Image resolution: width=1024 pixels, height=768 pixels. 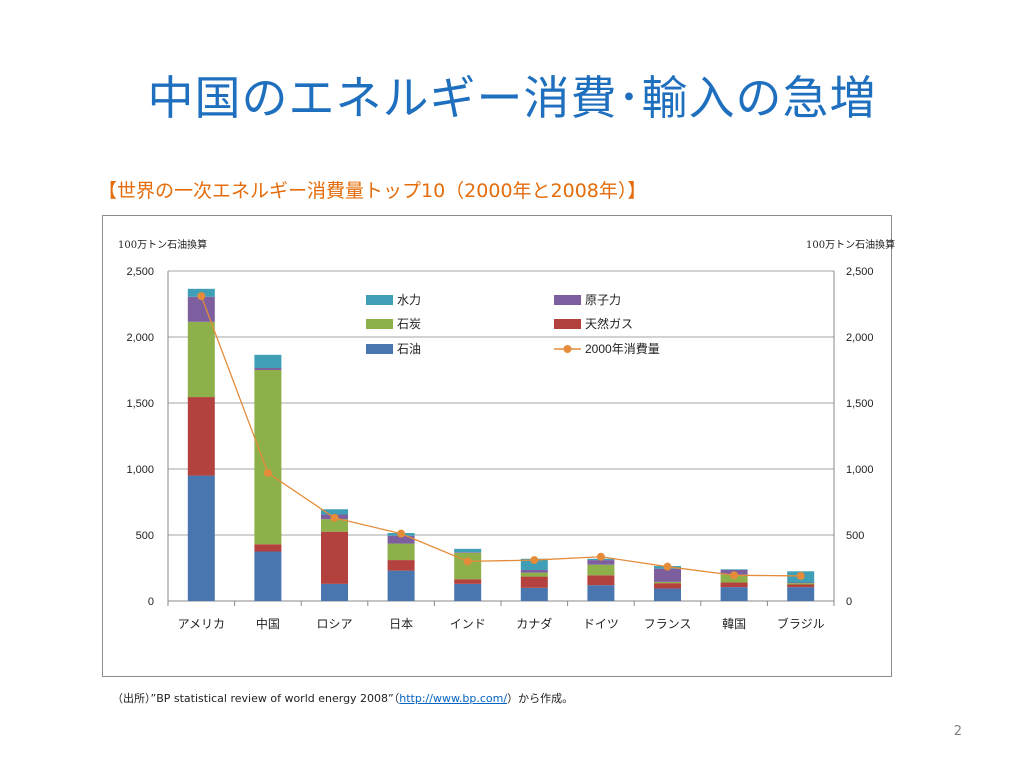 I want to click on x-tick-label: アメリカ, so click(x=201, y=624).